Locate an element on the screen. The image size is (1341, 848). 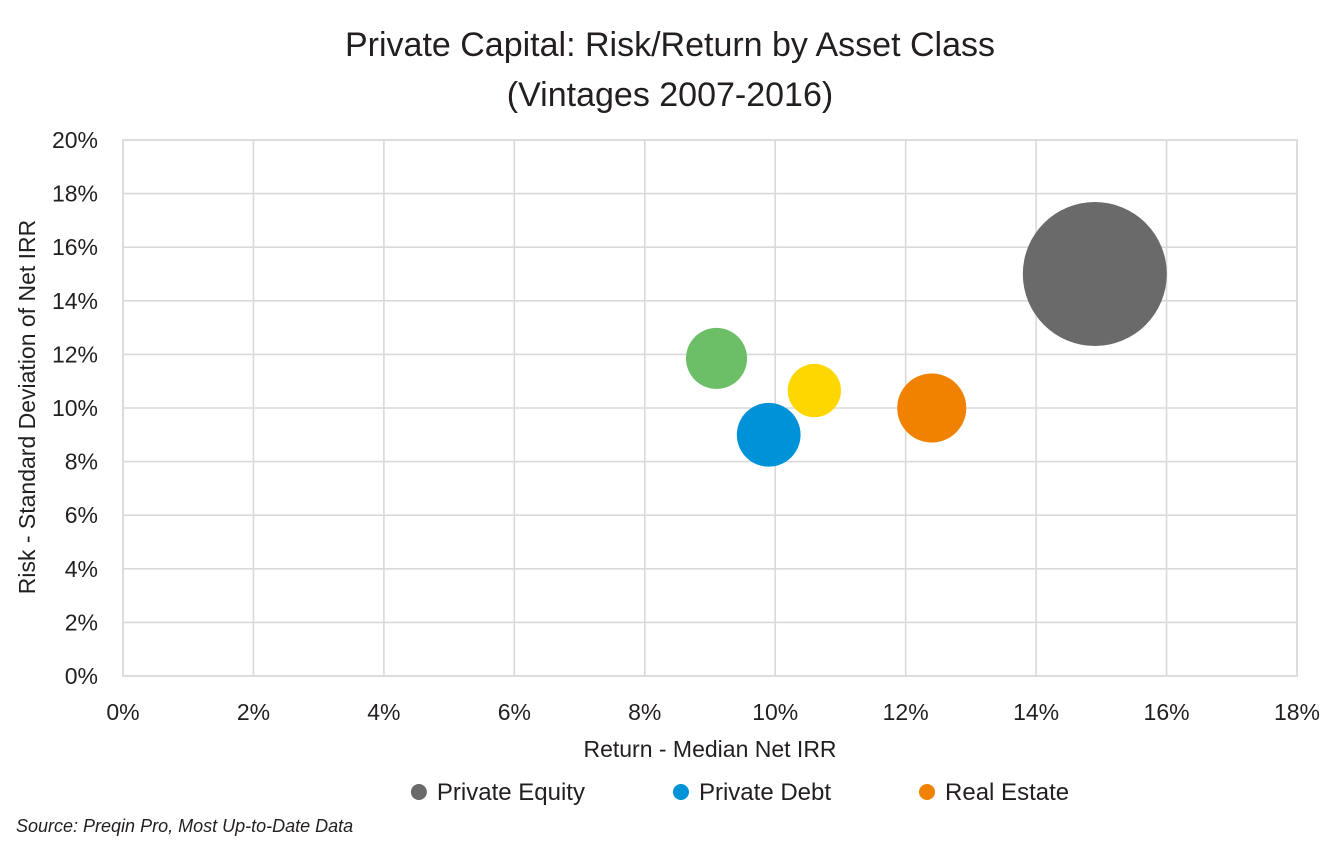
bubbles is located at coordinates (926, 334).